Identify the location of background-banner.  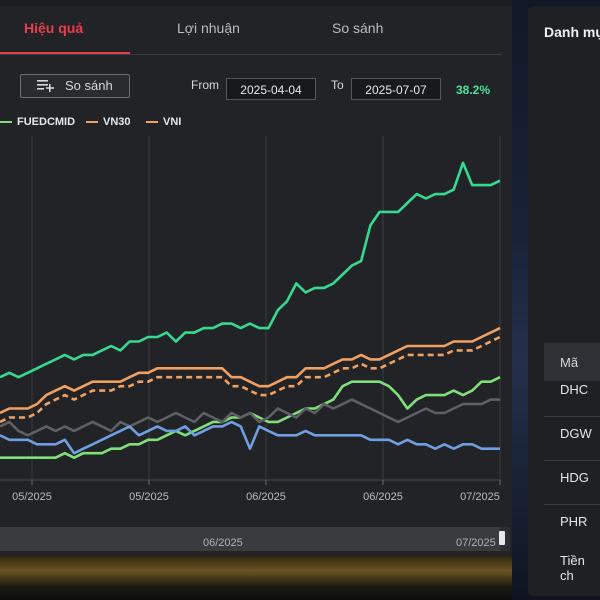
(300, 577).